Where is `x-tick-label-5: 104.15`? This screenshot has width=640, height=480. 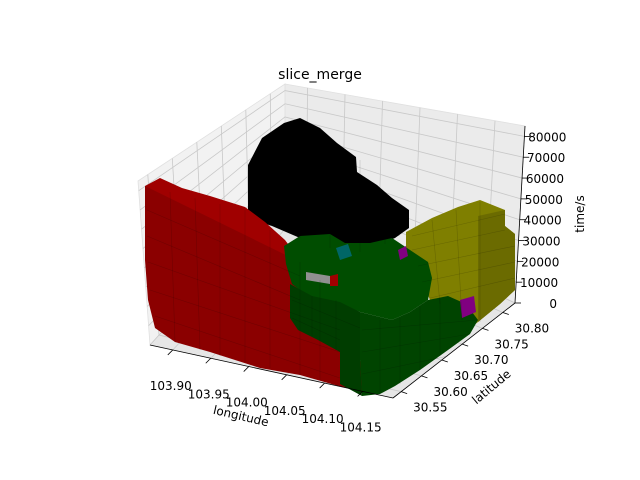
x-tick-label-5: 104.15 is located at coordinates (361, 427).